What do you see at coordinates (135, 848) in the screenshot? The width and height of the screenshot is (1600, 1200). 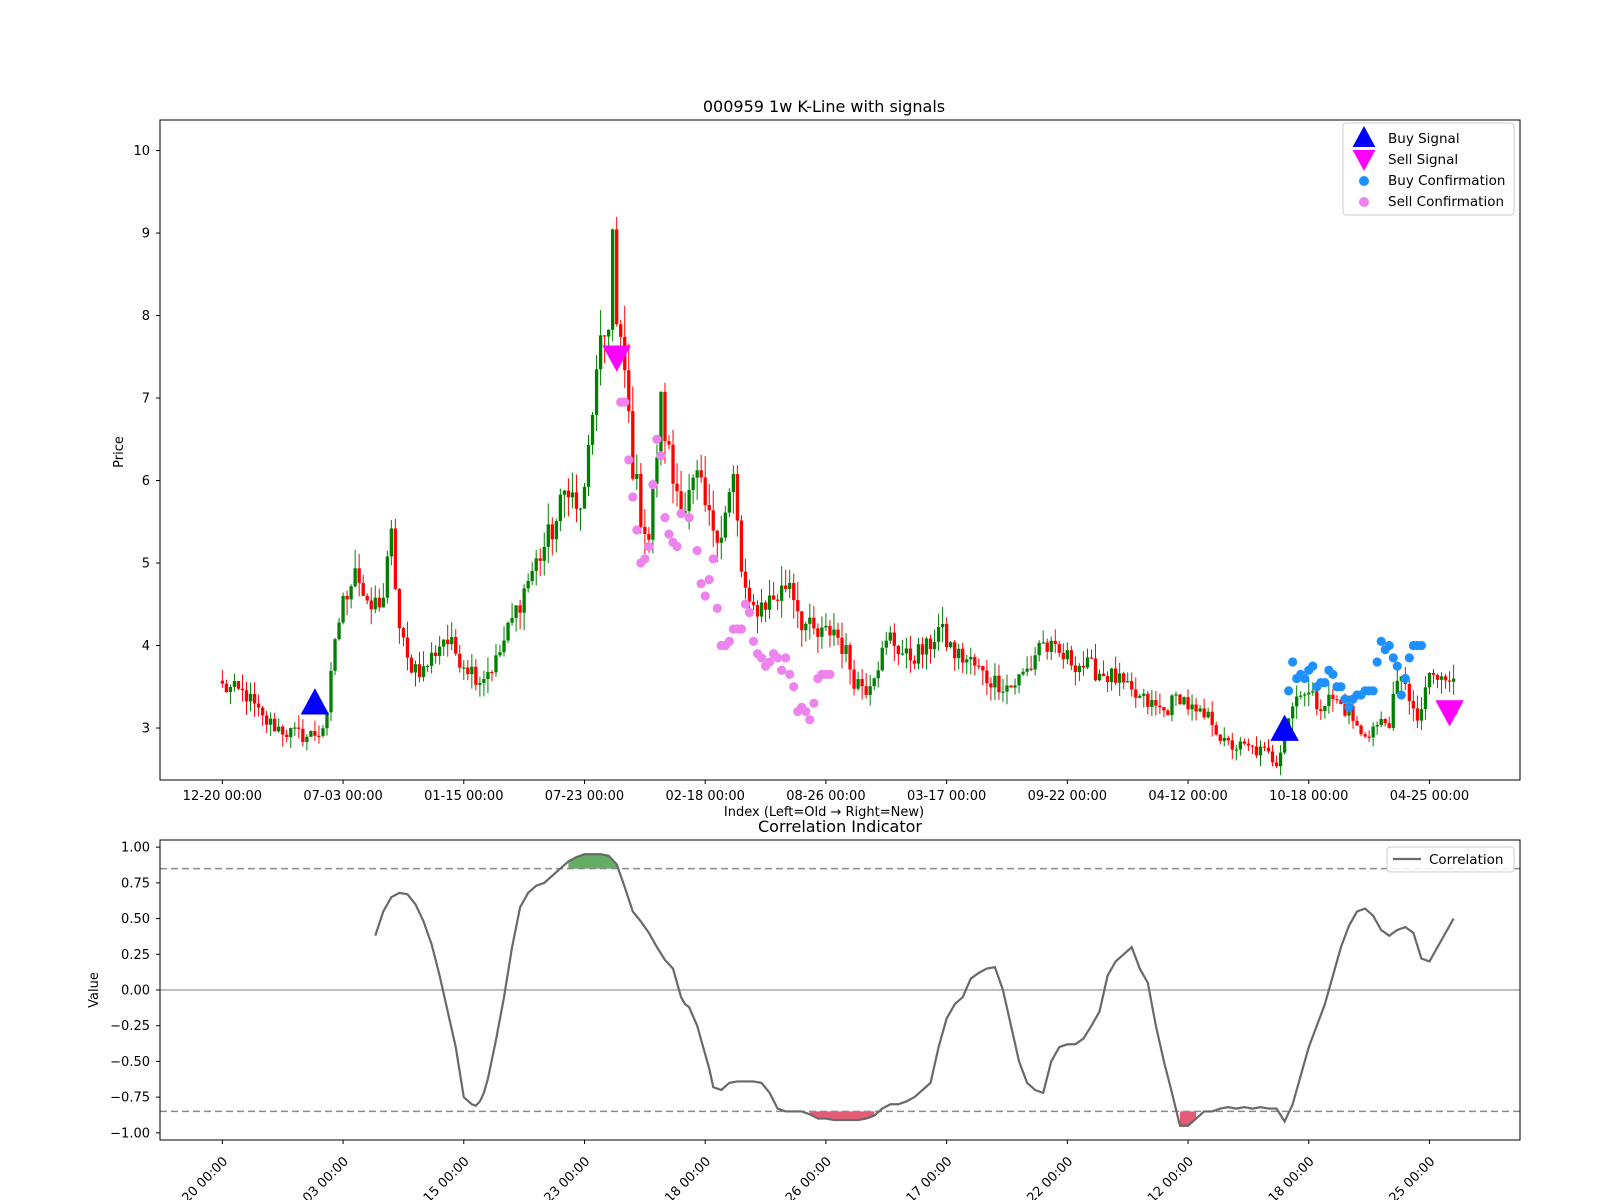 I see `corr-y-tick-label: 1.00` at bounding box center [135, 848].